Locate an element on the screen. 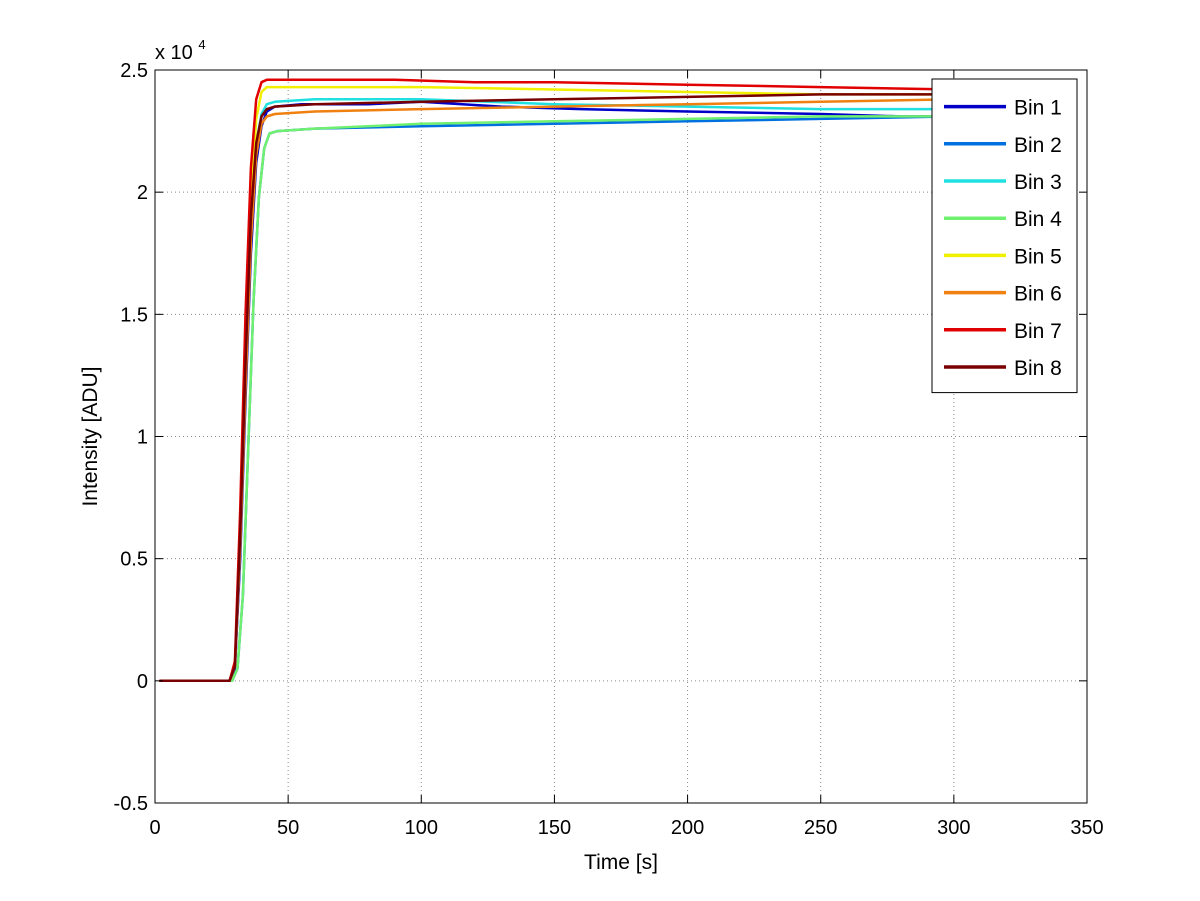 The width and height of the screenshot is (1200, 901). legend-box is located at coordinates (1004, 236).